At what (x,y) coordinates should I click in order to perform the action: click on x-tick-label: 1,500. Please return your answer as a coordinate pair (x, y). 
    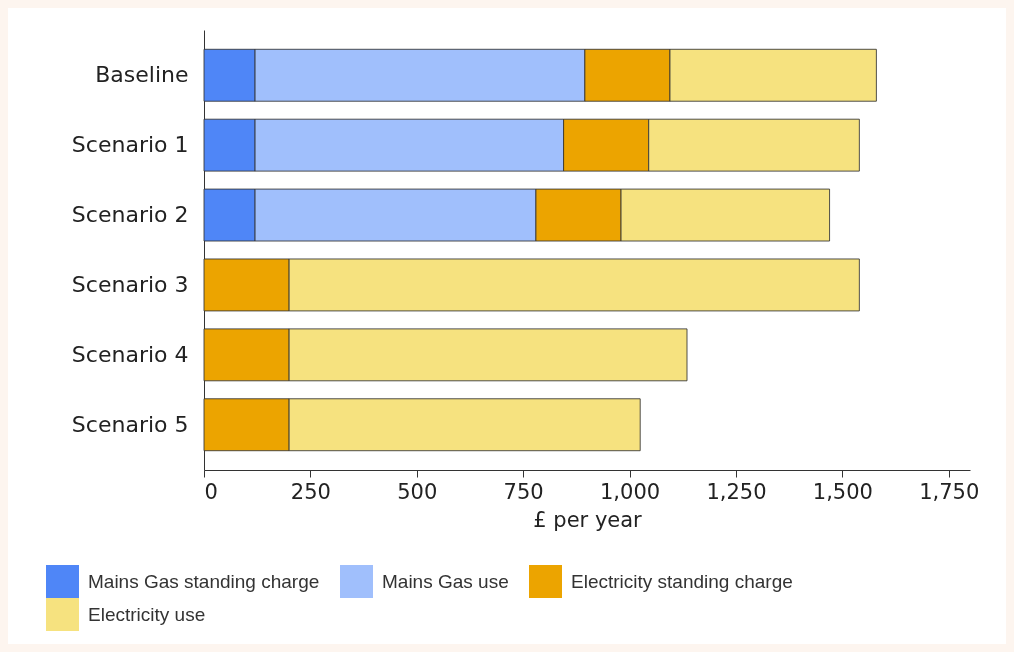
    Looking at the image, I should click on (842, 491).